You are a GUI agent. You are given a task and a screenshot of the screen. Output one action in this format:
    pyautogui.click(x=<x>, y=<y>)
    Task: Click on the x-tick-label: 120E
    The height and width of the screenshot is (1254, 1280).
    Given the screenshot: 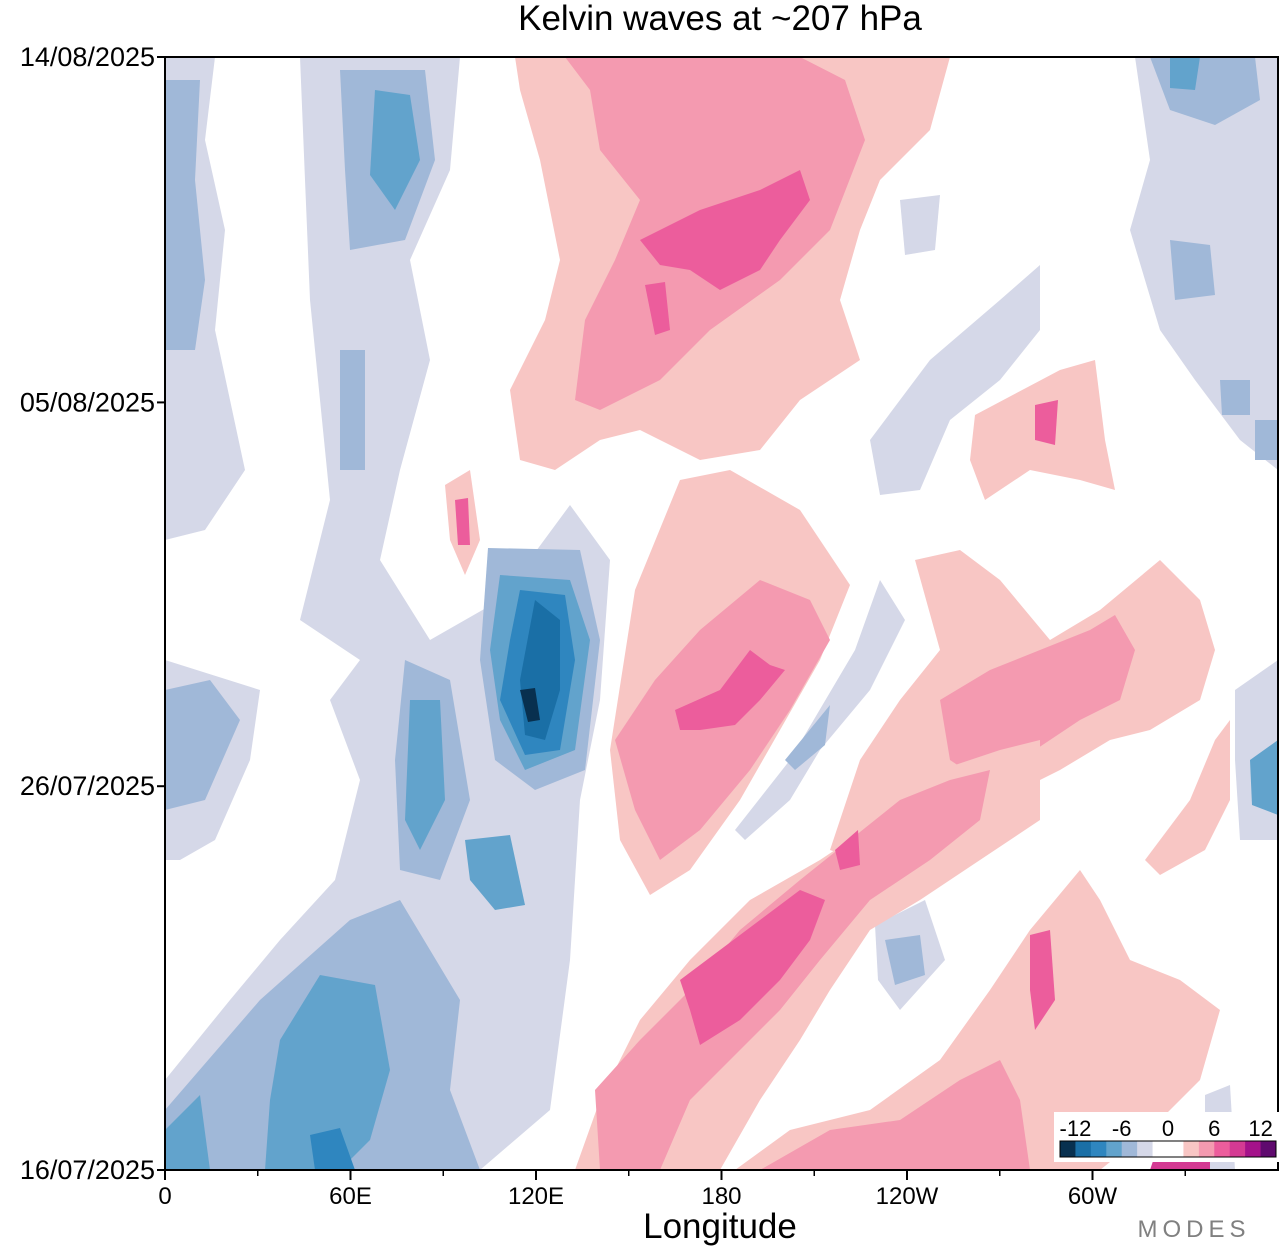 What is the action you would take?
    pyautogui.click(x=536, y=1196)
    